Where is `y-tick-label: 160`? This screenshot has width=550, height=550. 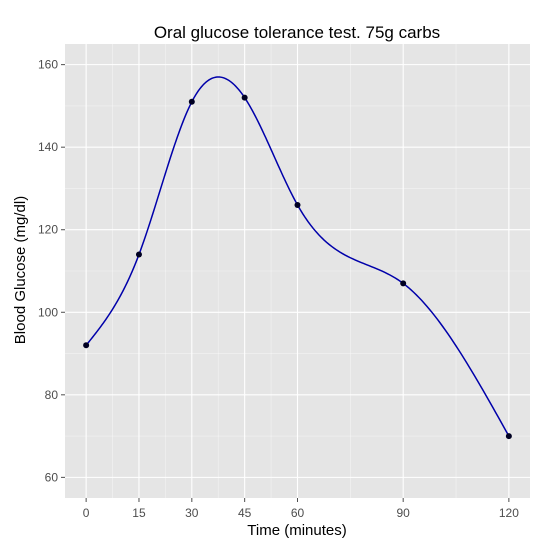
y-tick-label: 160 is located at coordinates (48, 65).